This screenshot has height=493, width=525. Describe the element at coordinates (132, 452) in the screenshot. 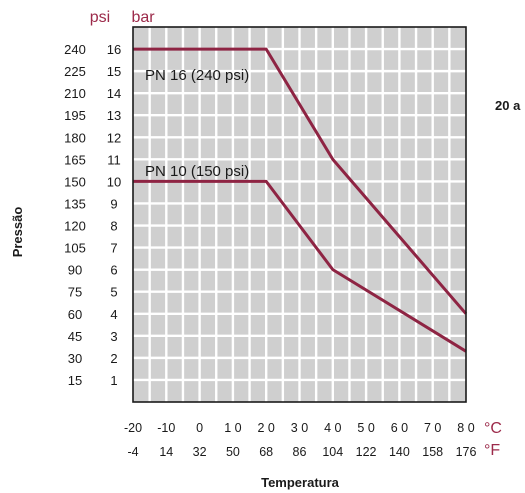

I see `x-tick-fahrenheit: -4` at that location.